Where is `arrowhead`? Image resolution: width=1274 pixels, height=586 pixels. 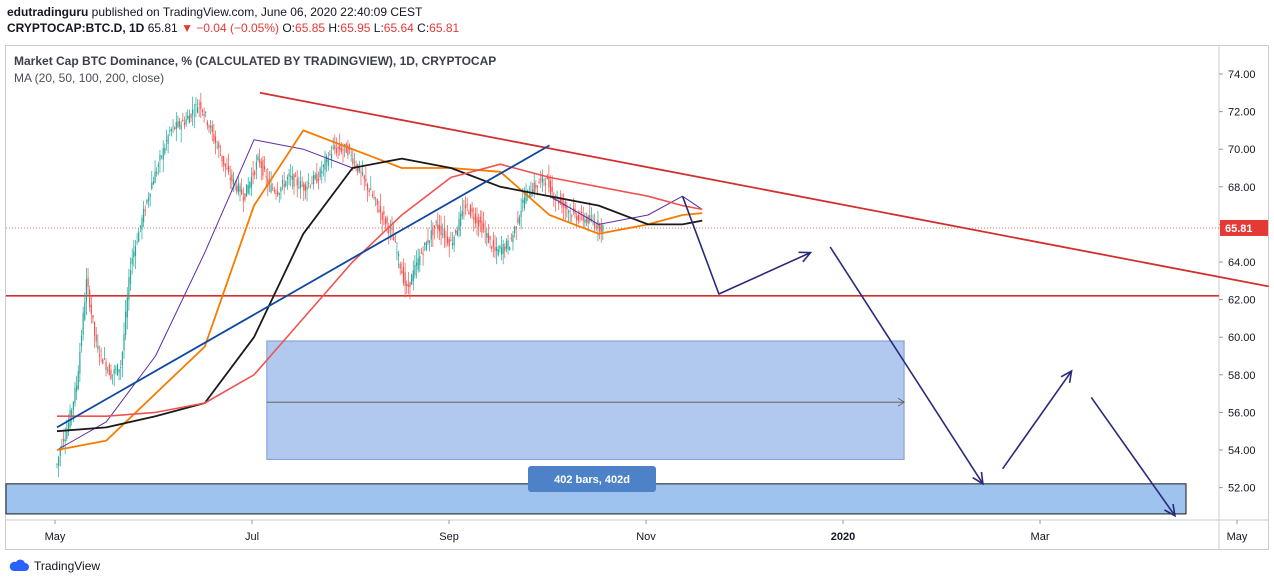
arrowhead is located at coordinates (1066, 376).